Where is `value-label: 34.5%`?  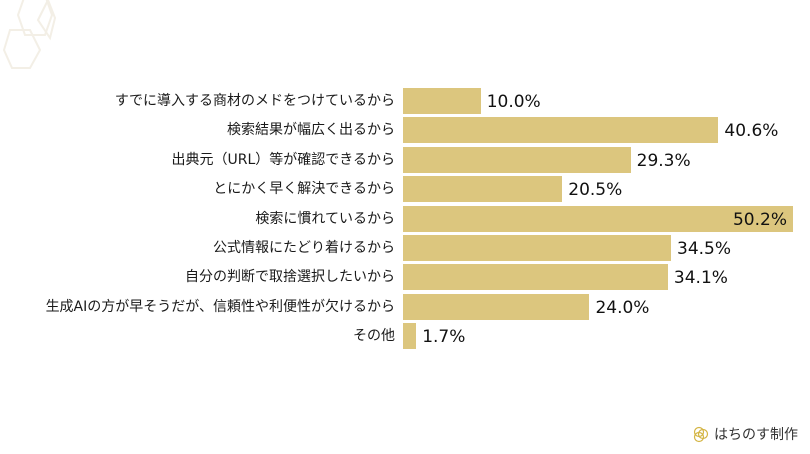
value-label: 34.5% is located at coordinates (704, 249).